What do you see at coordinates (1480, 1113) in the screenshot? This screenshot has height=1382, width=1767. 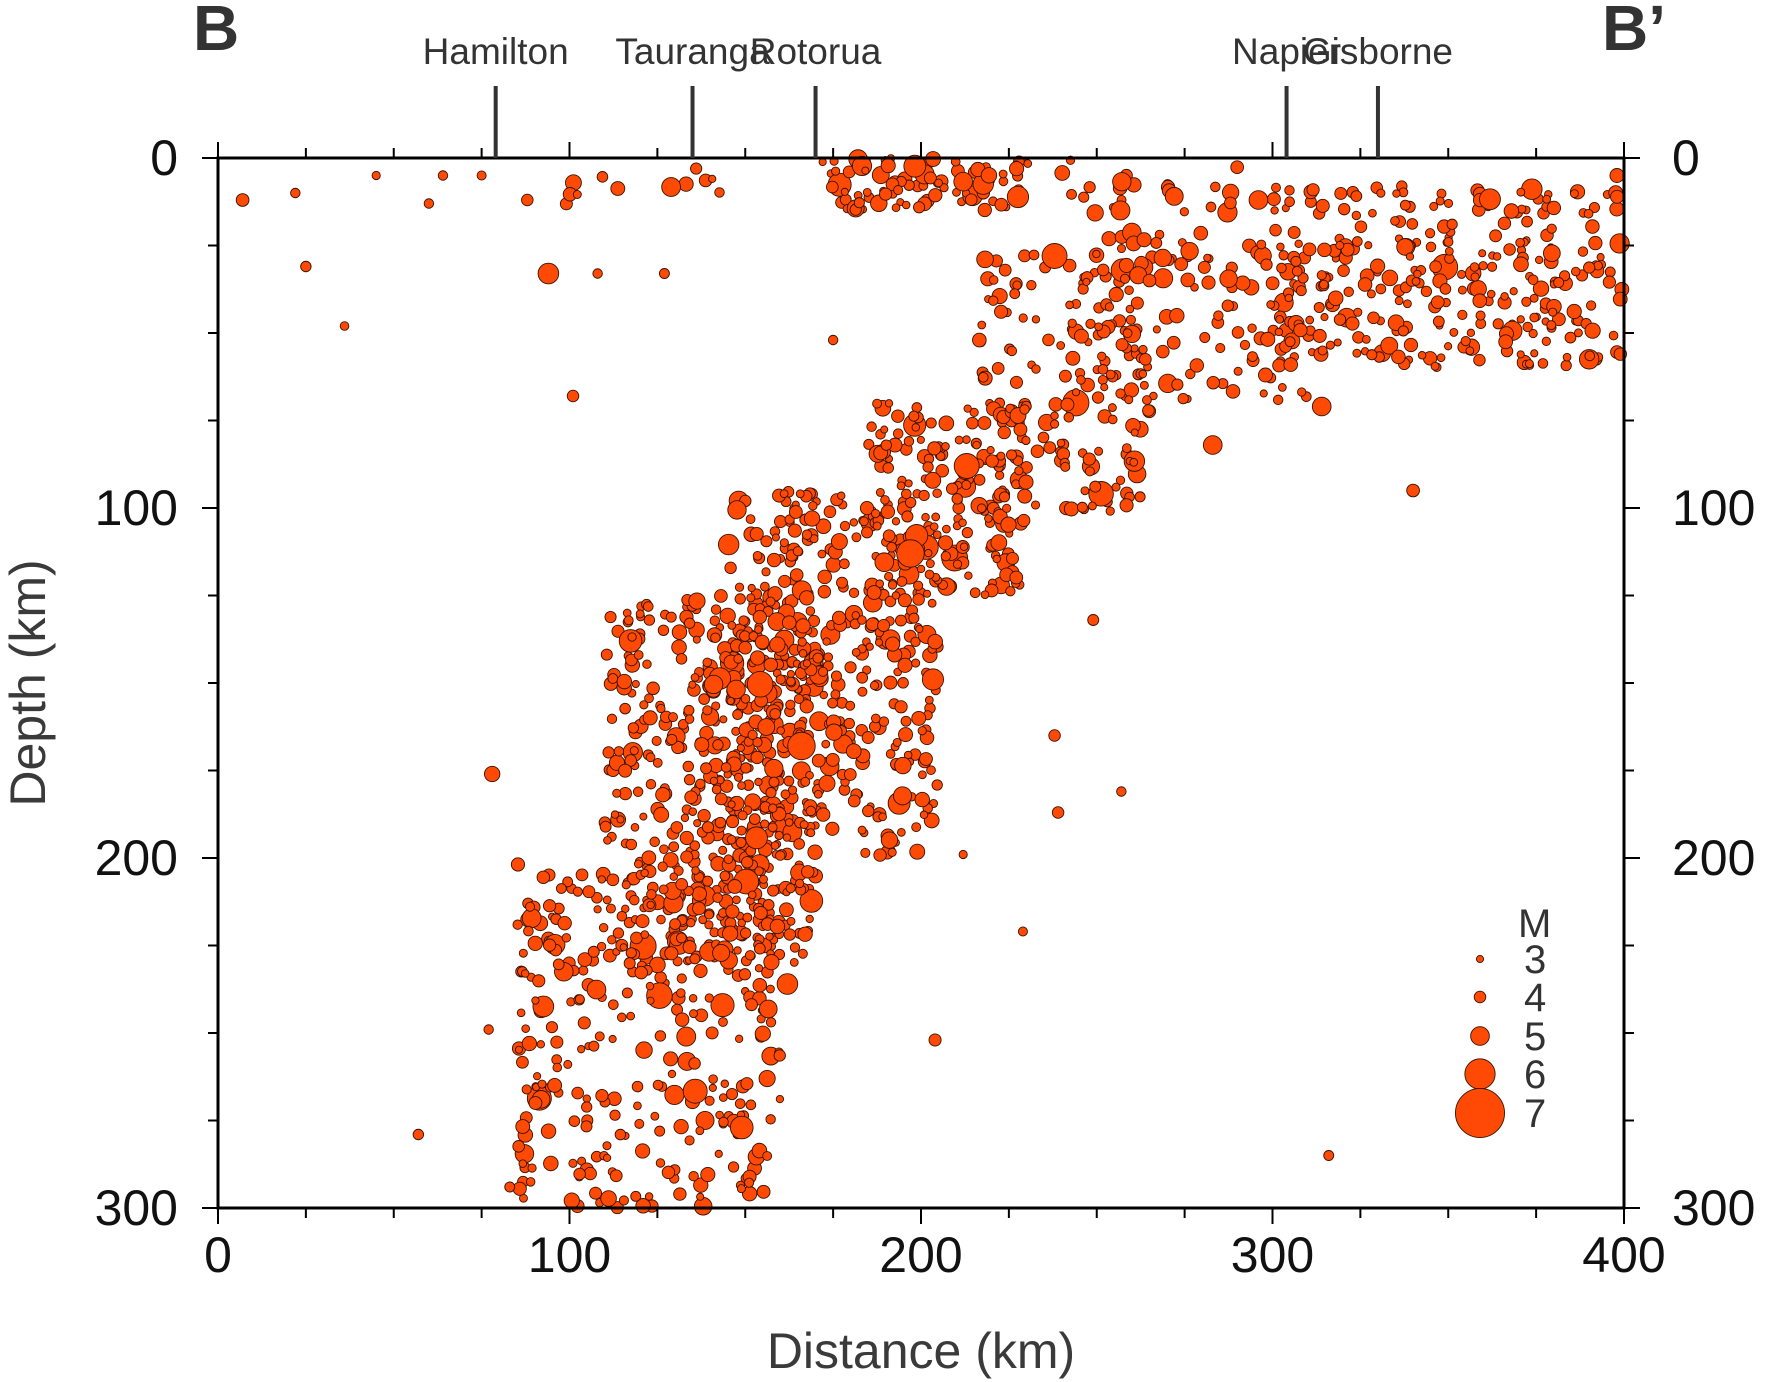 I see `legend-swatch` at bounding box center [1480, 1113].